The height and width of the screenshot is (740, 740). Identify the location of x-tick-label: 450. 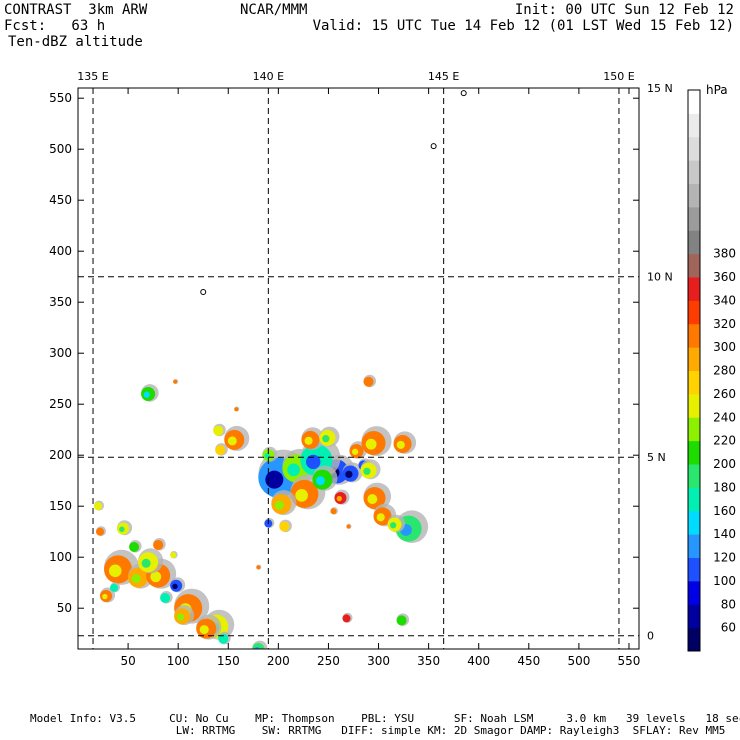
(528, 661).